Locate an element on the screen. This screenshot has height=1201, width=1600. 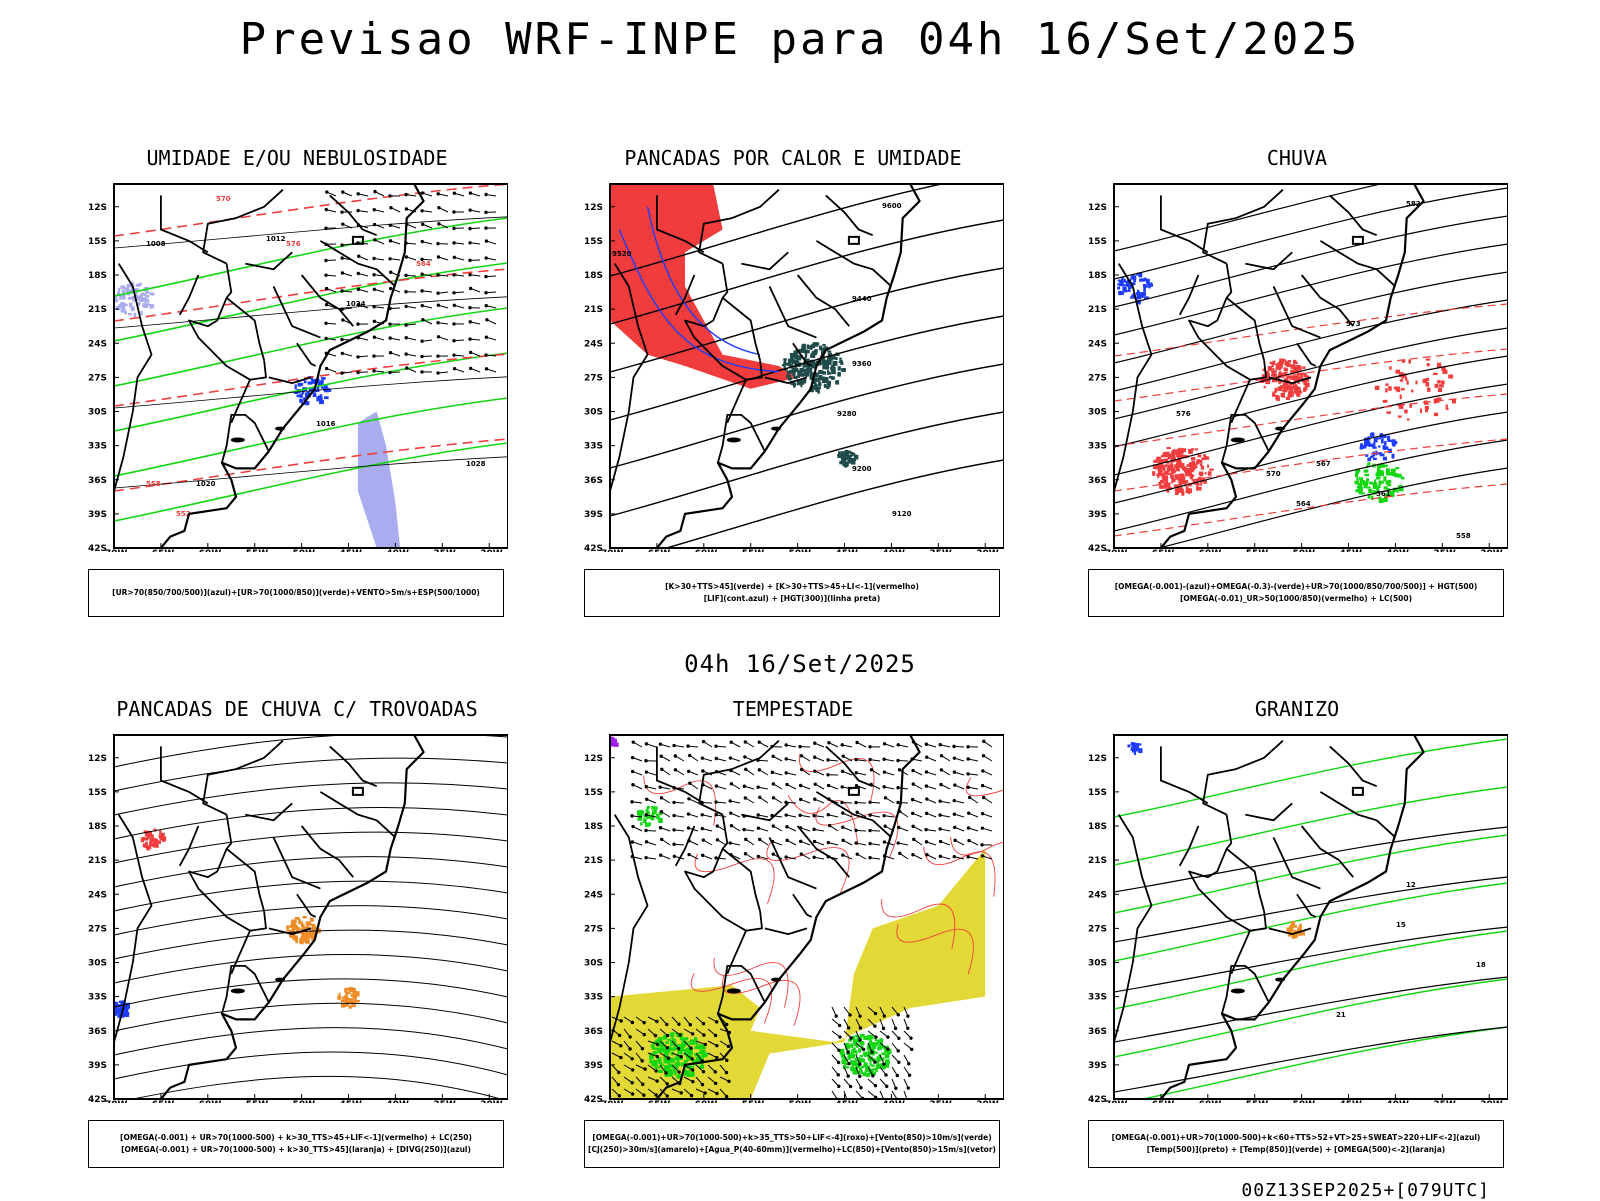
isobar-label: 1020 is located at coordinates (206, 484).